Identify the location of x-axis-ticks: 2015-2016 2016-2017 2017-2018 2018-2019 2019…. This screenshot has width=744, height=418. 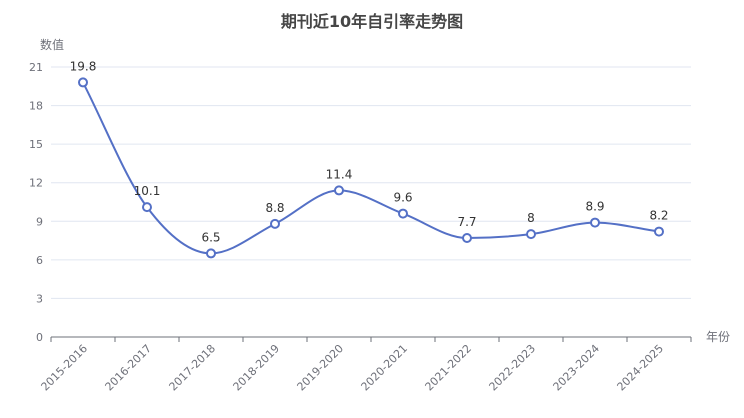
(353, 368).